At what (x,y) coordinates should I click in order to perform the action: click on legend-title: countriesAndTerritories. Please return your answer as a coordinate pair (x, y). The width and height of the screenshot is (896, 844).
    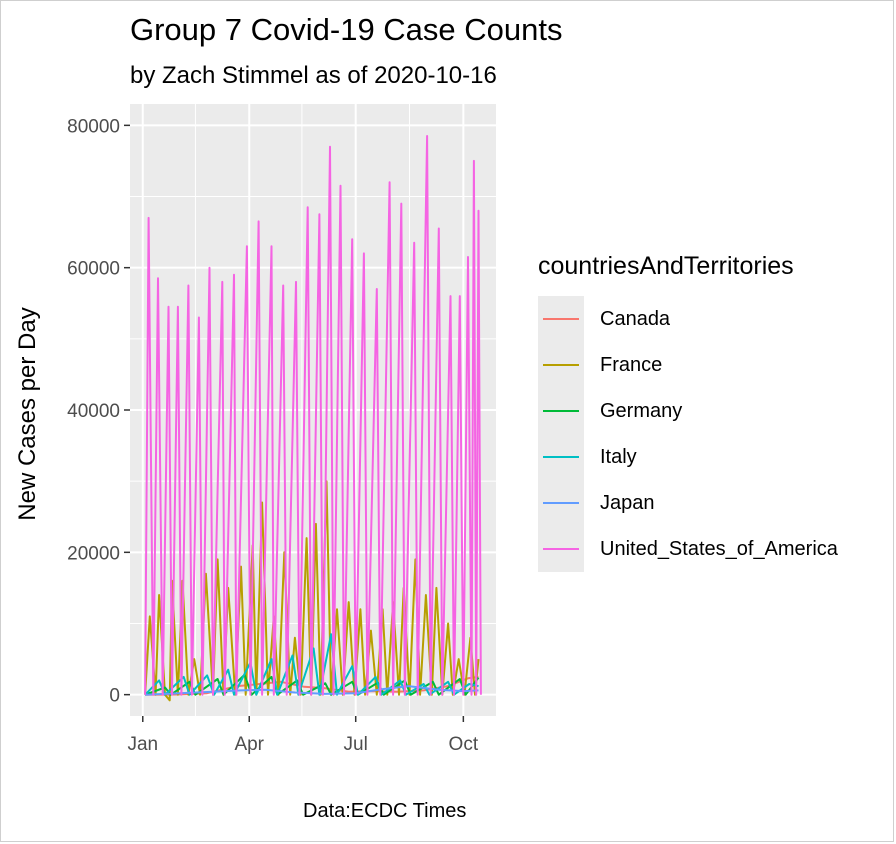
    Looking at the image, I should click on (666, 266).